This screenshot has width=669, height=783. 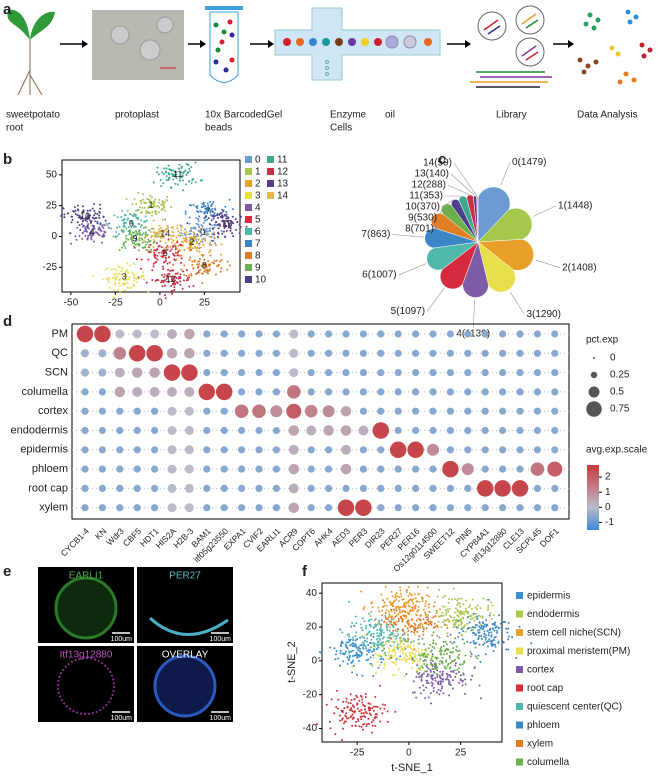 What do you see at coordinates (151, 226) in the screenshot?
I see `plot-frame` at bounding box center [151, 226].